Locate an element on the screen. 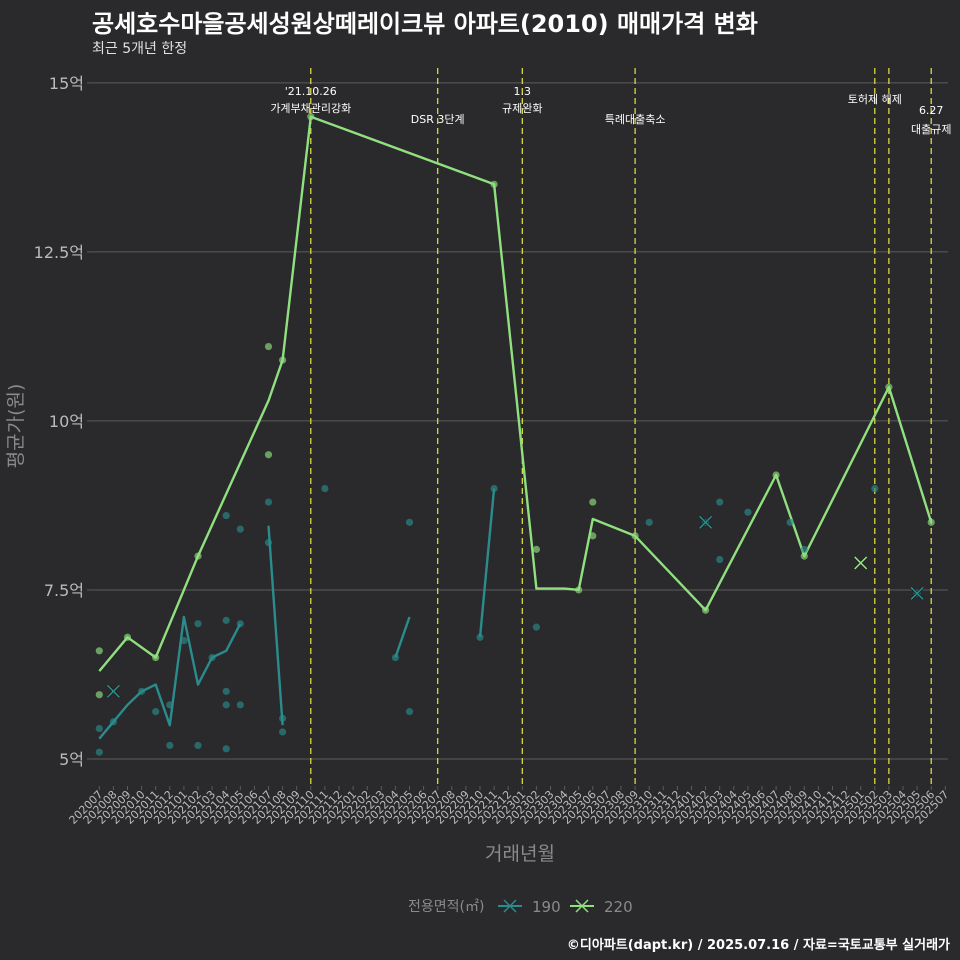 This screenshot has height=960, width=960. y-tick-label: 7.5억 is located at coordinates (64, 590).